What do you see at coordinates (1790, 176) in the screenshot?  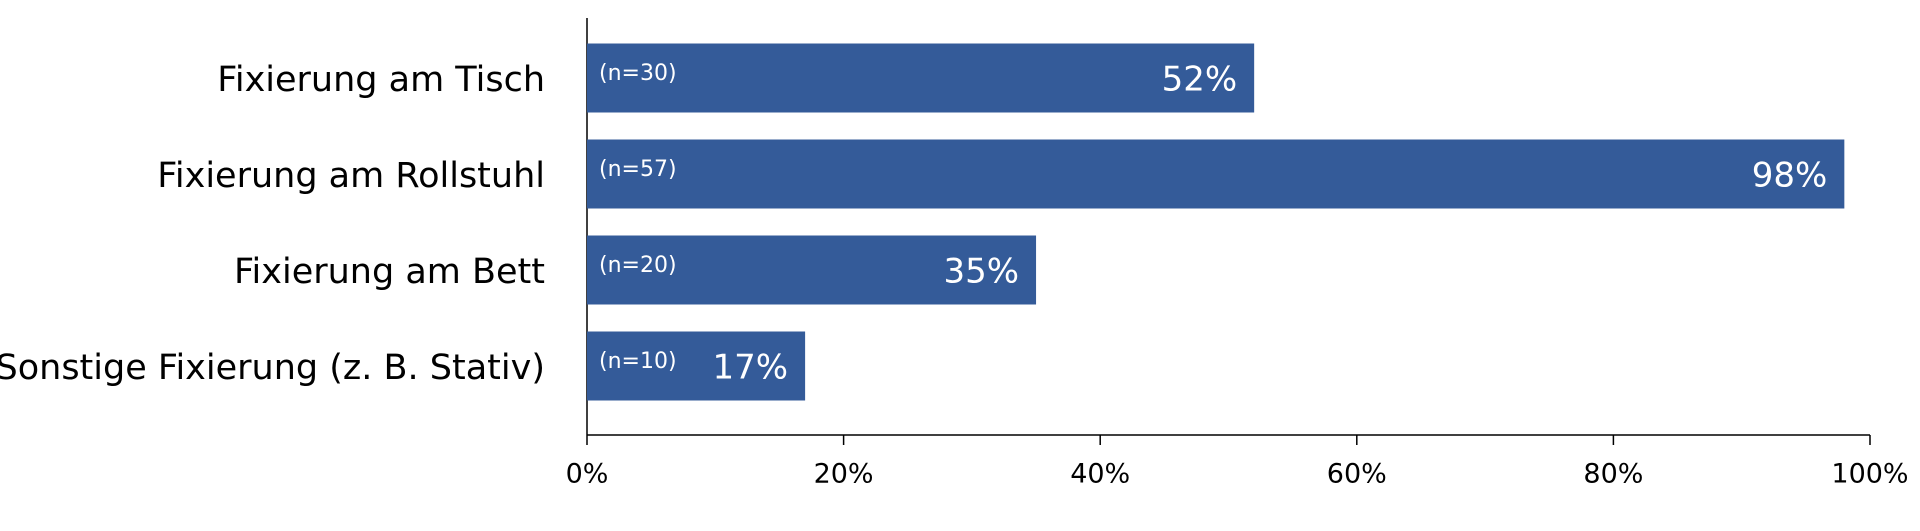 I see `value-label: 98%` at bounding box center [1790, 176].